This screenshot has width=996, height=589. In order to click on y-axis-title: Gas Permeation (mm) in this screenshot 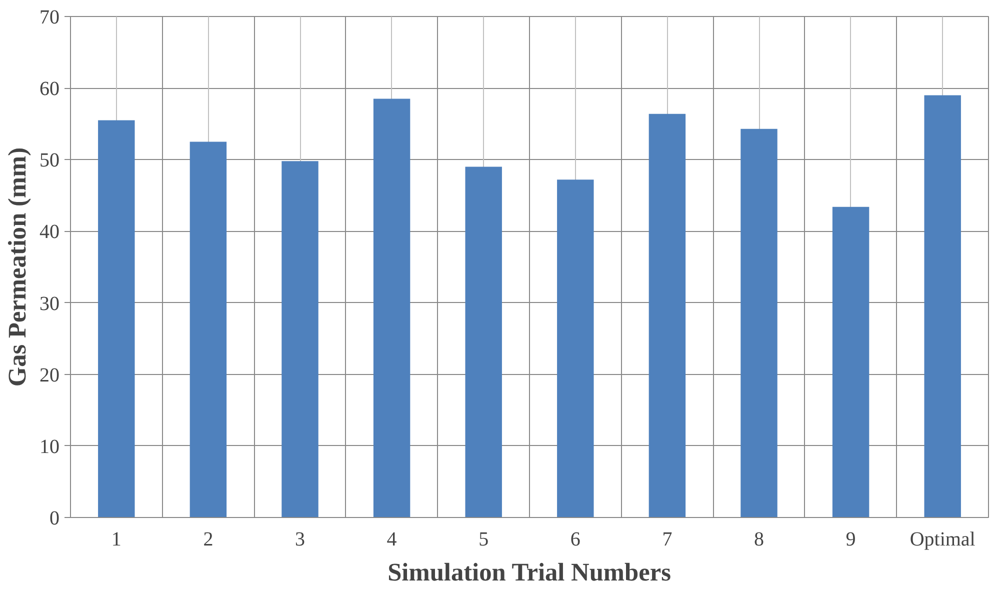, I will do `click(18, 267)`.